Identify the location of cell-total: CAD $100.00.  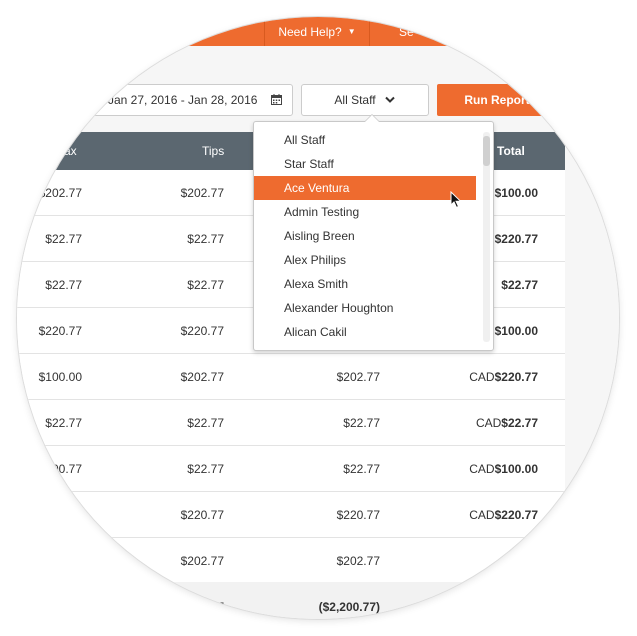
(503, 468).